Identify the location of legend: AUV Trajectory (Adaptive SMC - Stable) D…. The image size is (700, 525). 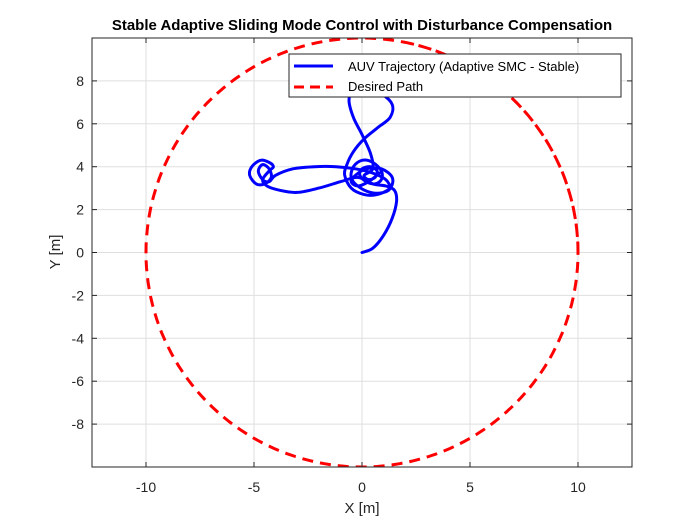
(455, 75).